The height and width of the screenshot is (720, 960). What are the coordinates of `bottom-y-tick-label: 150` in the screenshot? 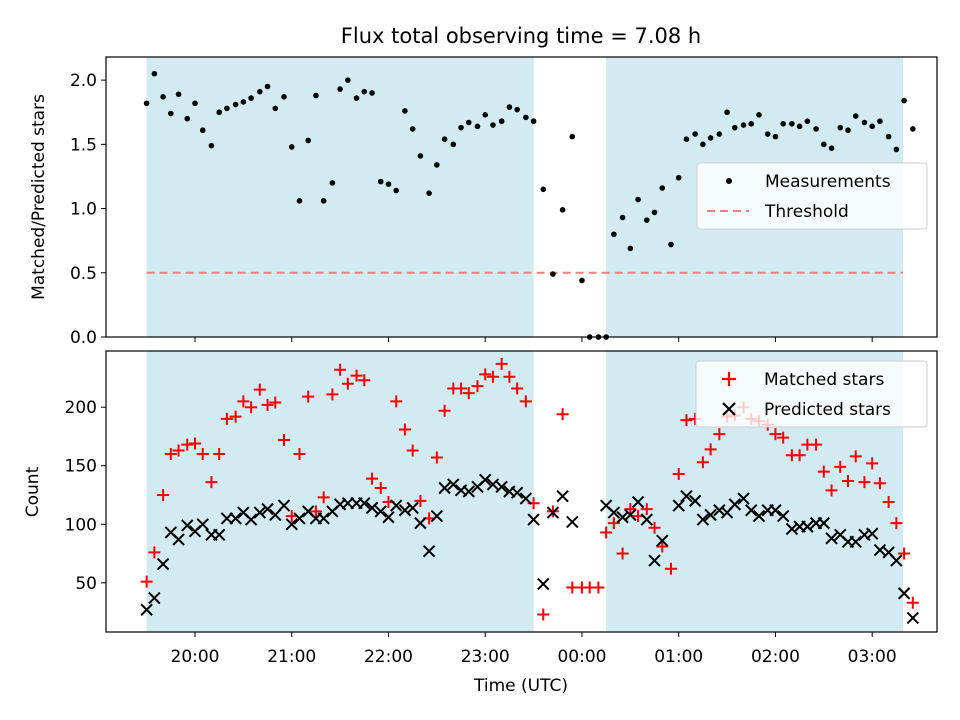 It's located at (81, 467).